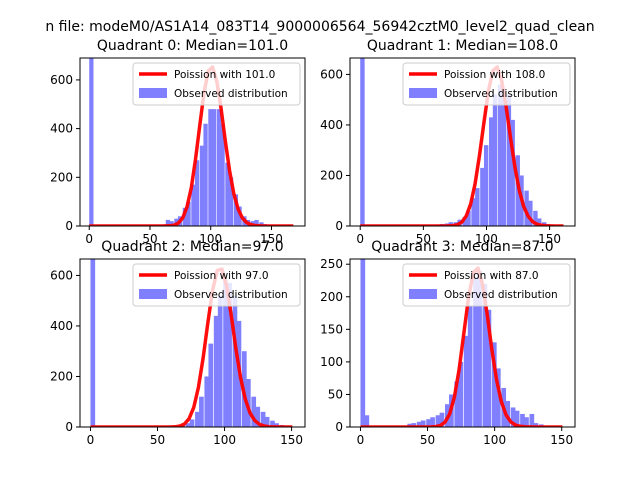 The height and width of the screenshot is (480, 640). I want to click on y-tick-label: 600, so click(61, 275).